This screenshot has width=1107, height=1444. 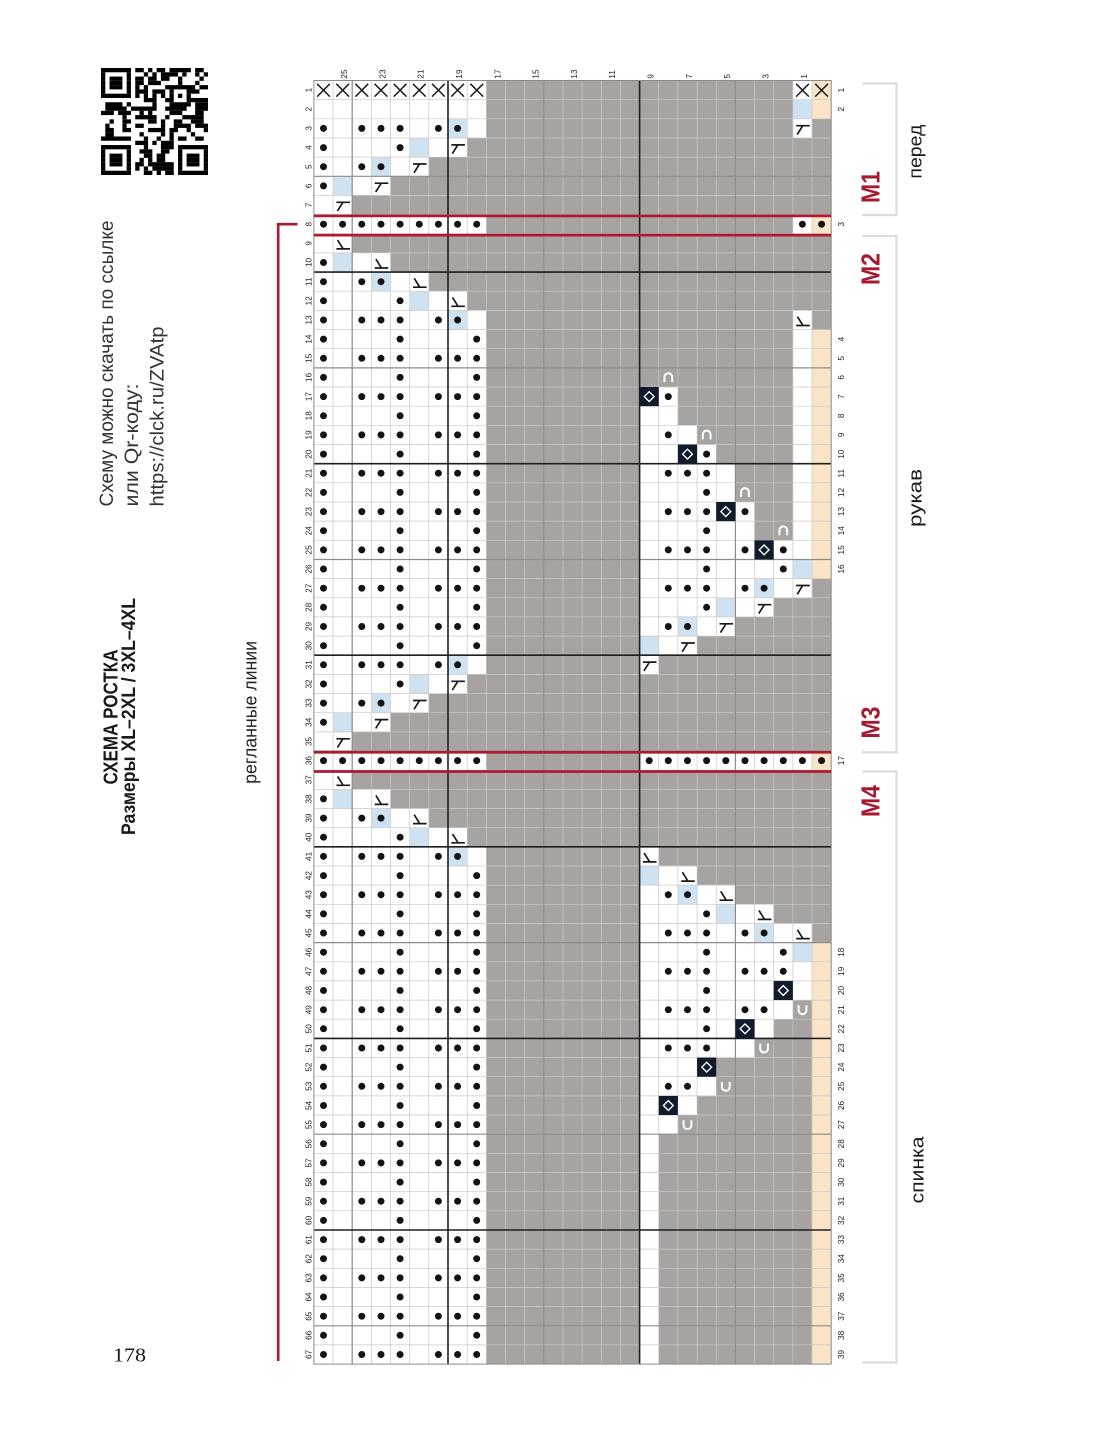 What do you see at coordinates (459, 74) in the screenshot?
I see `svg-text: 19` at bounding box center [459, 74].